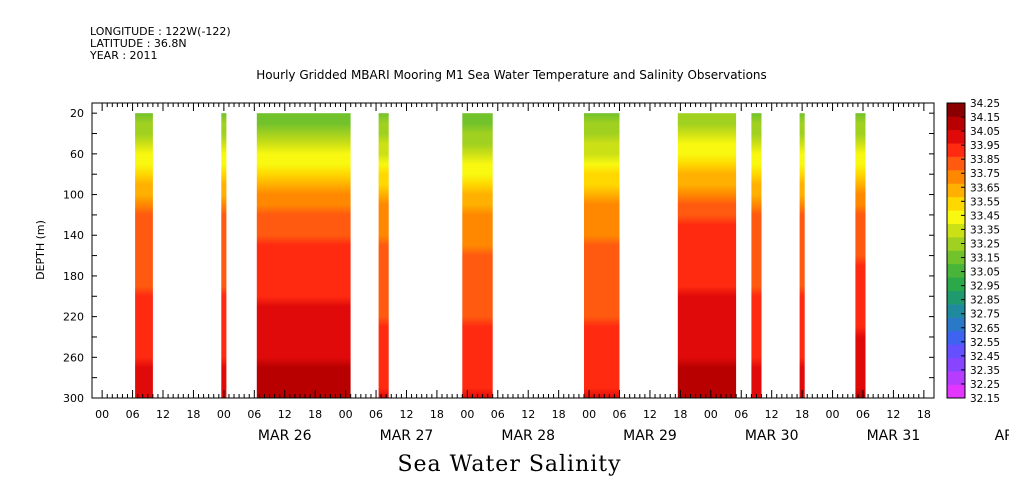 This screenshot has width=1009, height=504. I want to click on x-day-label: MAR 28, so click(528, 436).